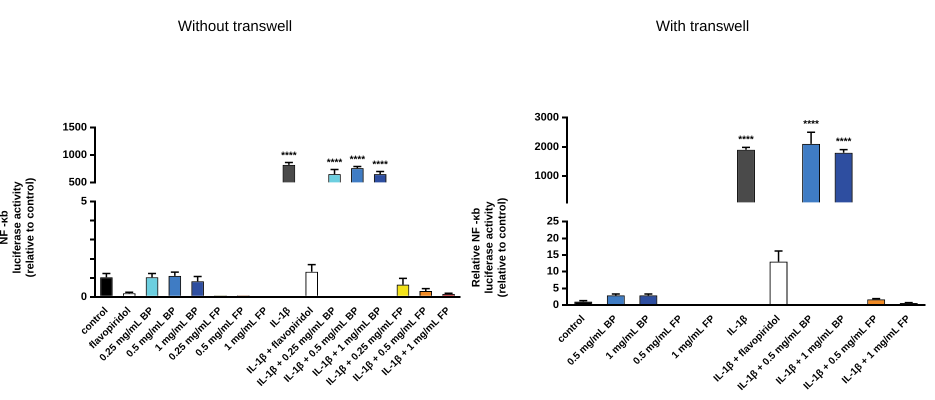 Image resolution: width=935 pixels, height=400 pixels. Describe the element at coordinates (235, 26) in the screenshot. I see `chart-title: Without transwell` at that location.